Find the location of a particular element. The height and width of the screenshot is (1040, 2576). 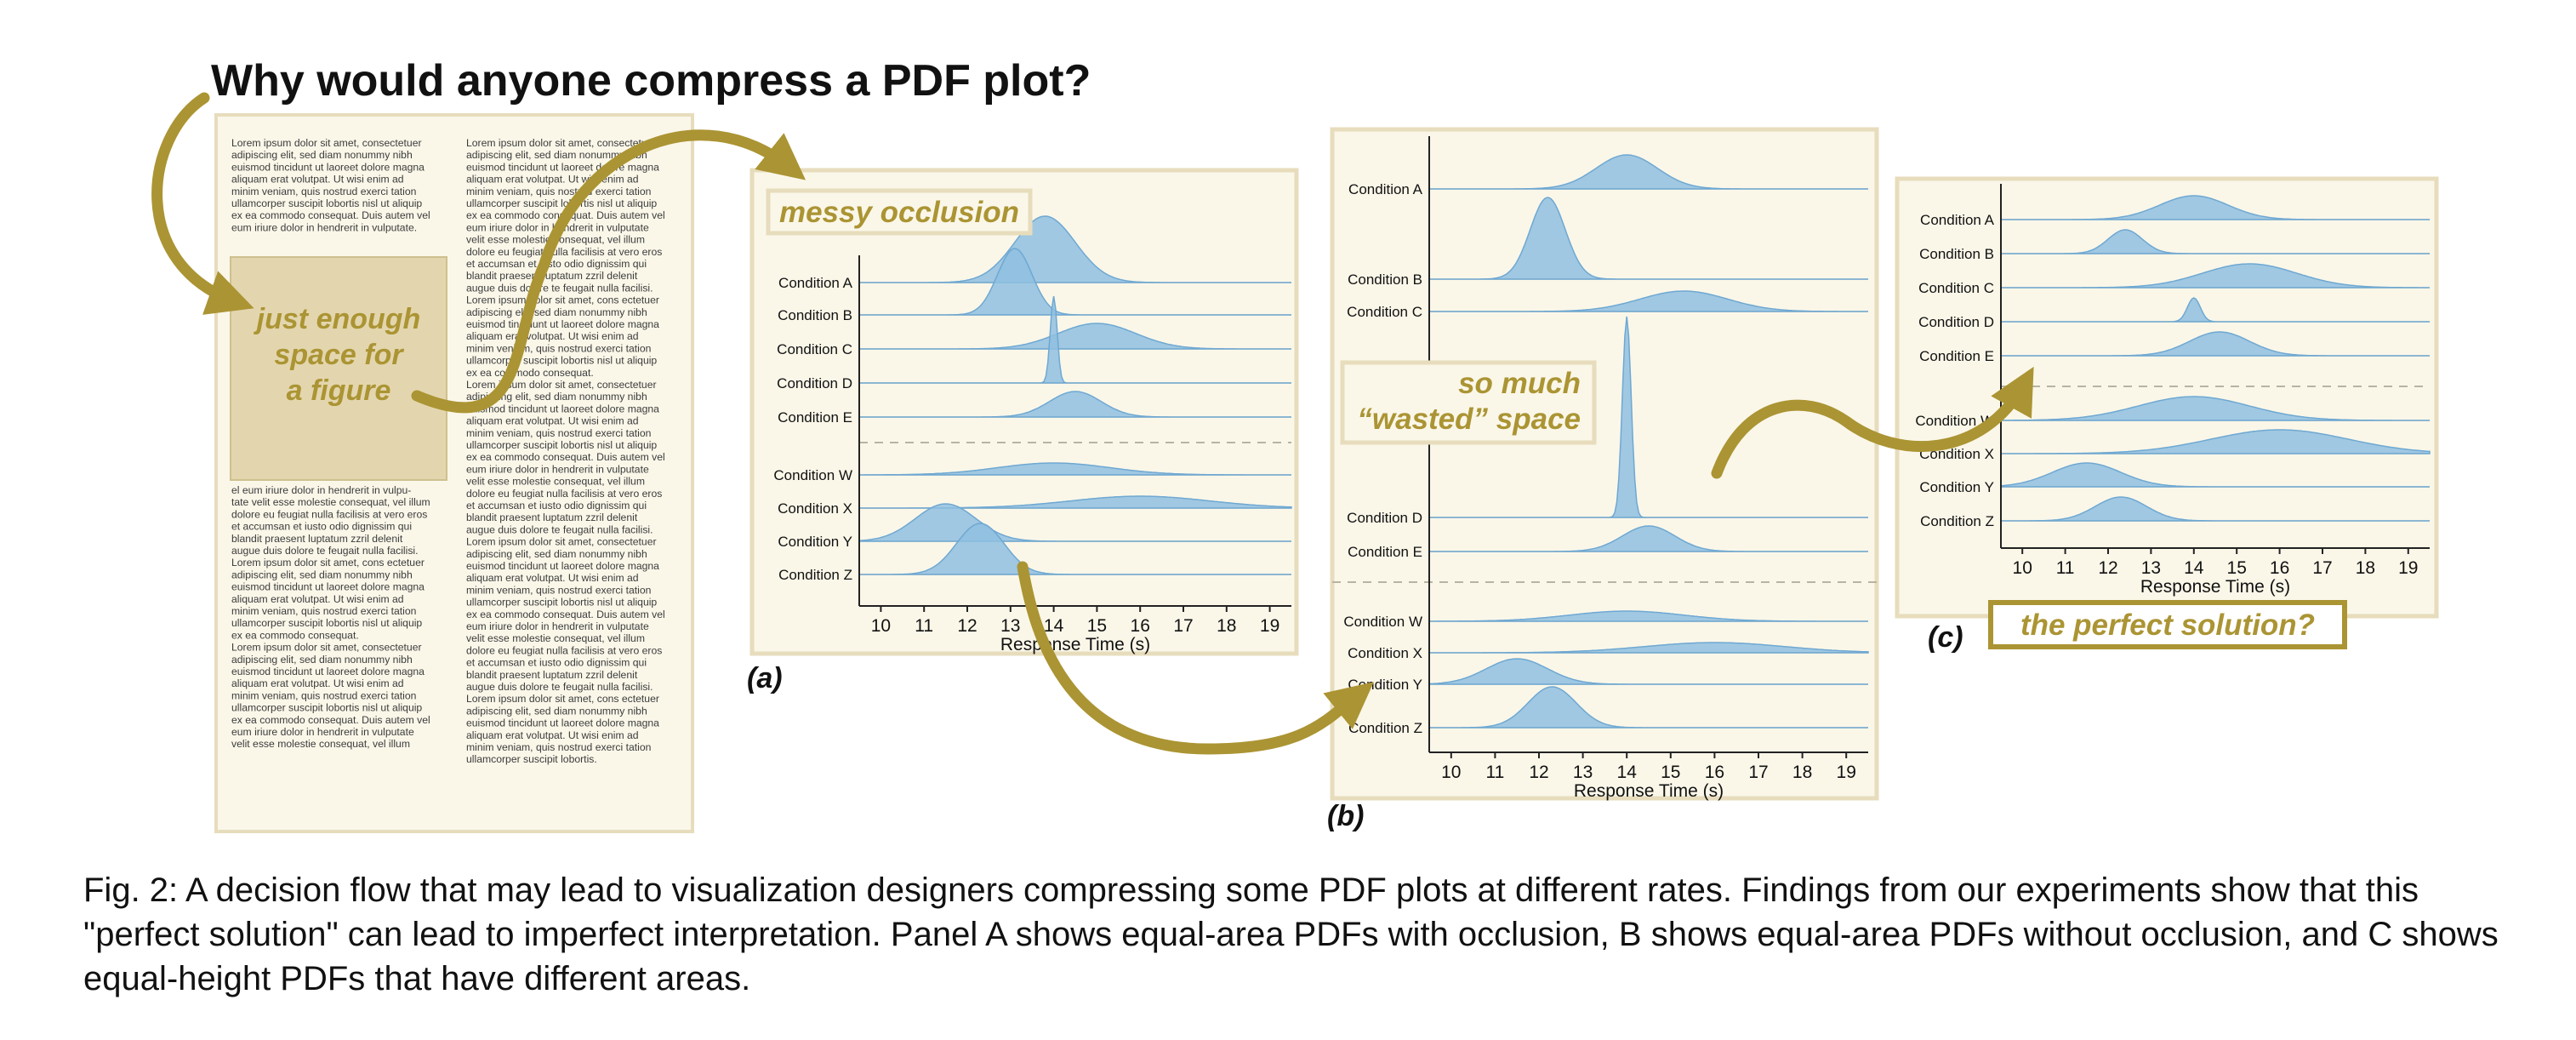

x-tick-label: 18 is located at coordinates (1226, 626).